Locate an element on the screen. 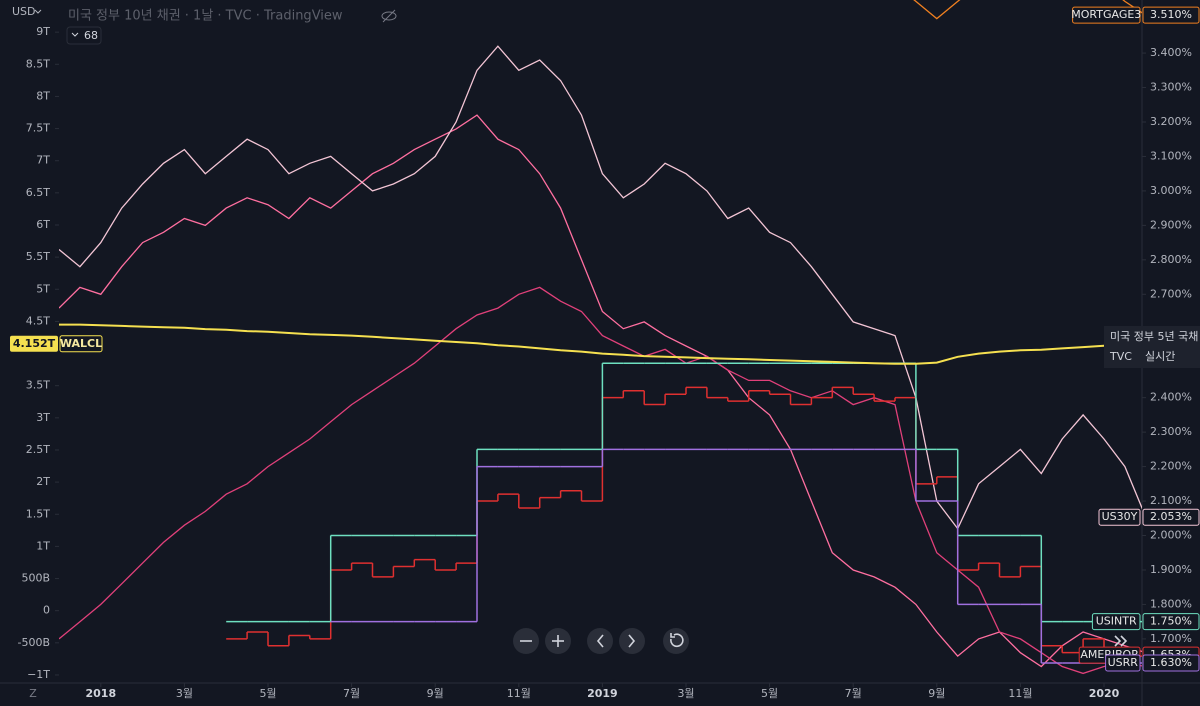 The width and height of the screenshot is (1200, 706). y2-tick-label: 3.000% is located at coordinates (1171, 190).